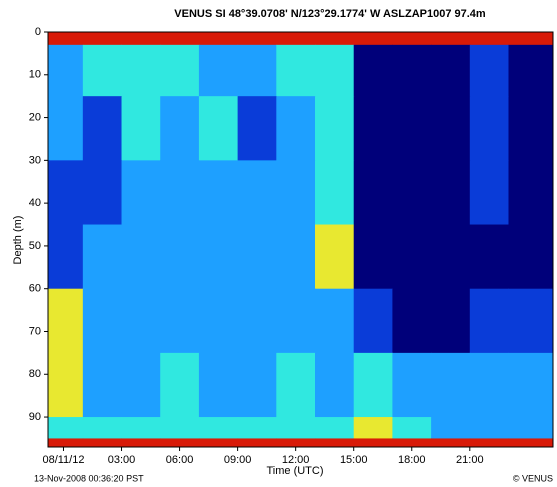 This screenshot has width=557, height=487. What do you see at coordinates (470, 460) in the screenshot?
I see `x-tick-label: 21:00` at bounding box center [470, 460].